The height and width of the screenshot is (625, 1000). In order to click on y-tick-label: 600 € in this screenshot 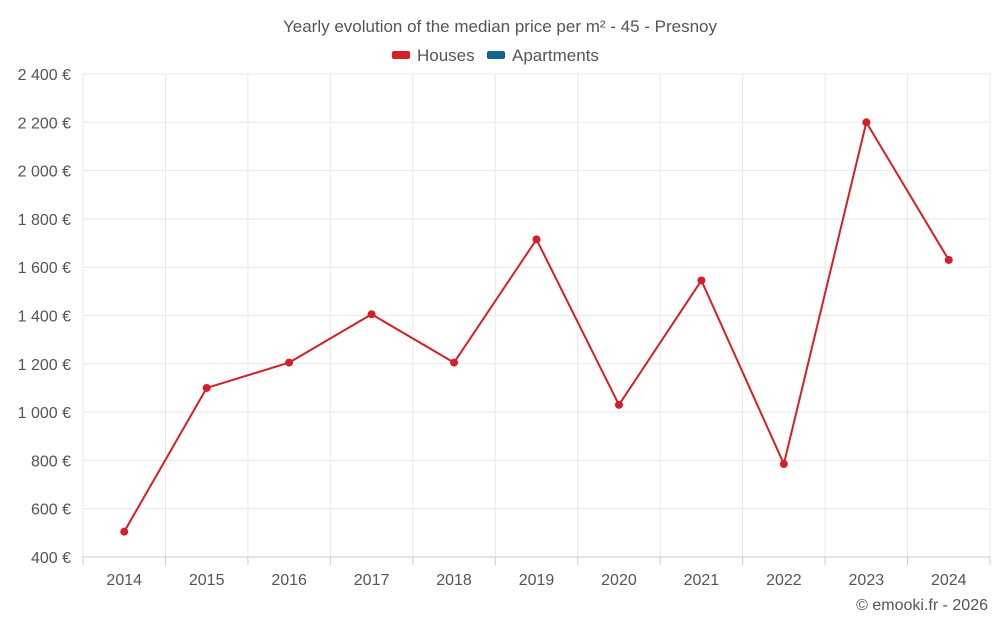, I will do `click(51, 510)`.